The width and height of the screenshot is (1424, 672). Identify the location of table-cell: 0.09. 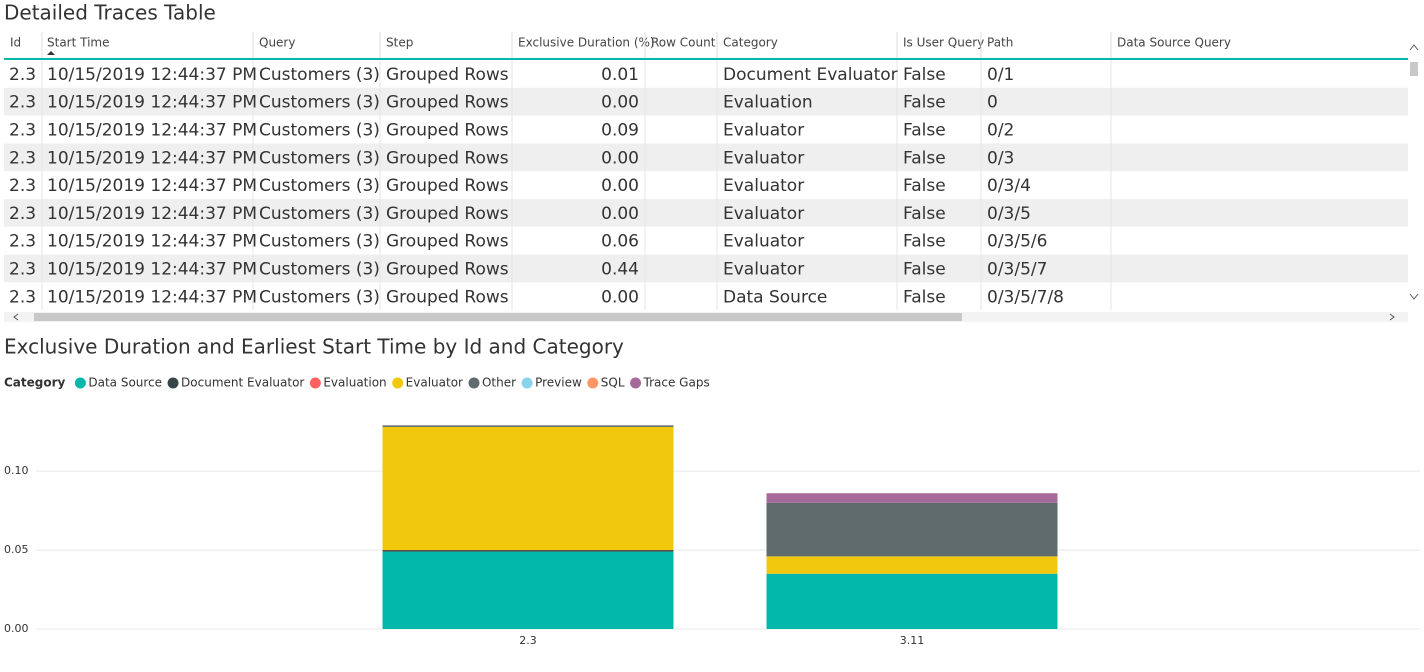
(620, 131).